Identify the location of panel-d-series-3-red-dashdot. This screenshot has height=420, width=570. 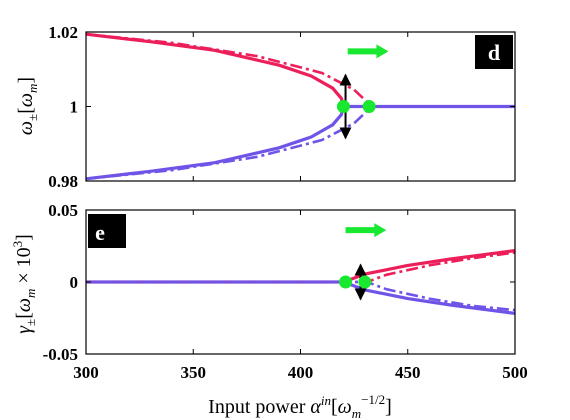
(228, 70).